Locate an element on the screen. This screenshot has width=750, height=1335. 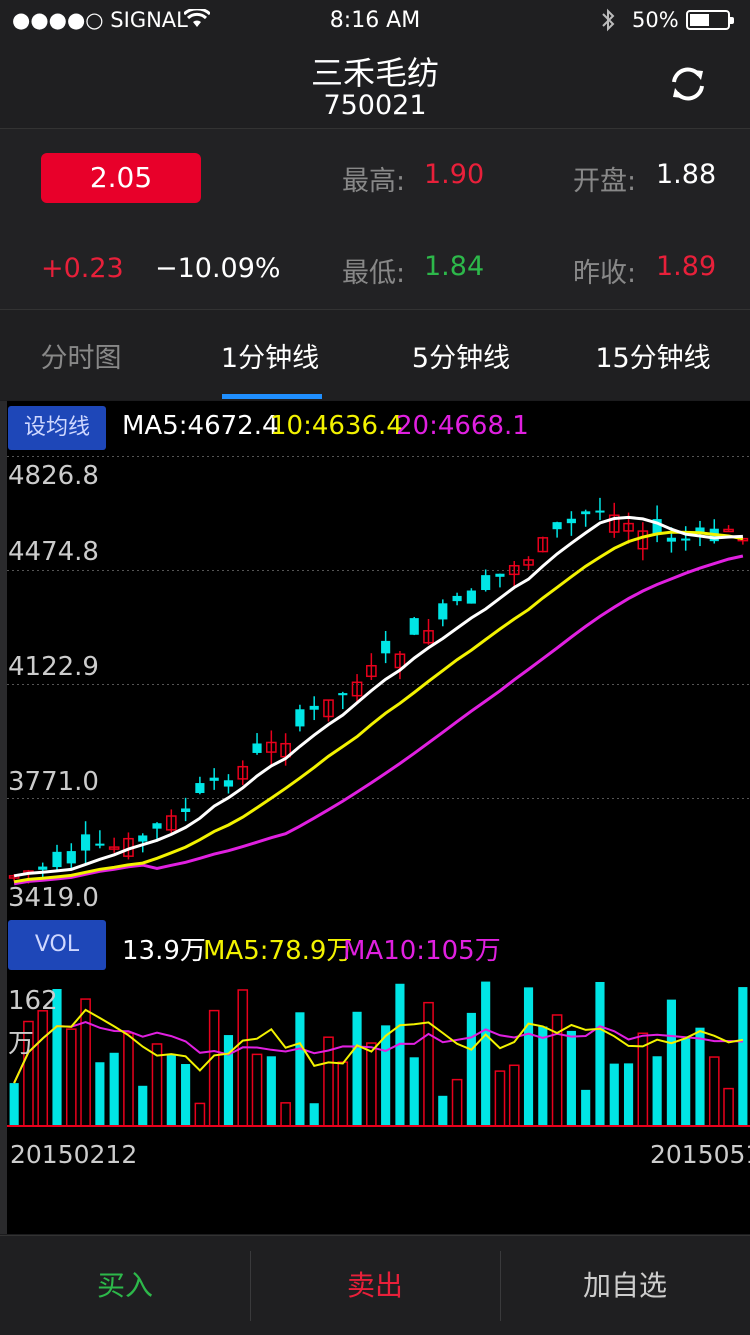
bottom-action-bar: 买入 卖出 加自选 is located at coordinates (375, 1285).